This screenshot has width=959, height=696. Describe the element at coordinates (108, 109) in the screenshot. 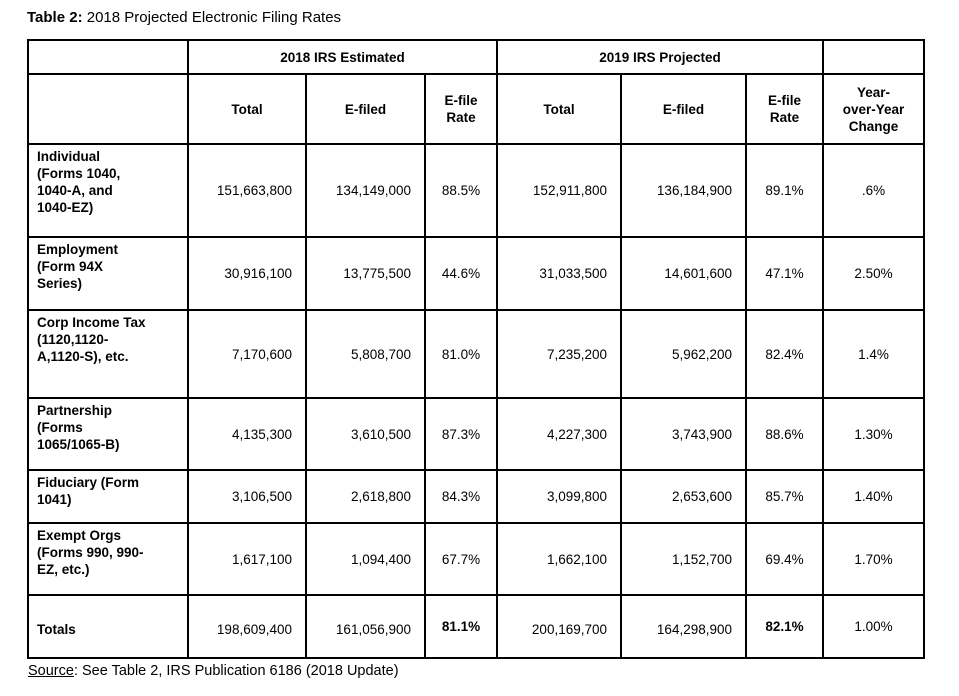

I see `rowlabel-empty-cell` at that location.